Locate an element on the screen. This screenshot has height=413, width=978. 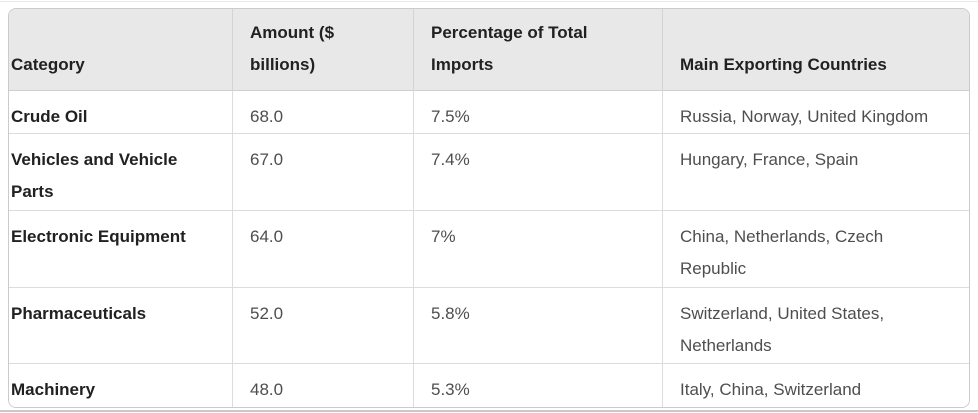
countries-cell: Italy, China, Switzerland is located at coordinates (816, 385).